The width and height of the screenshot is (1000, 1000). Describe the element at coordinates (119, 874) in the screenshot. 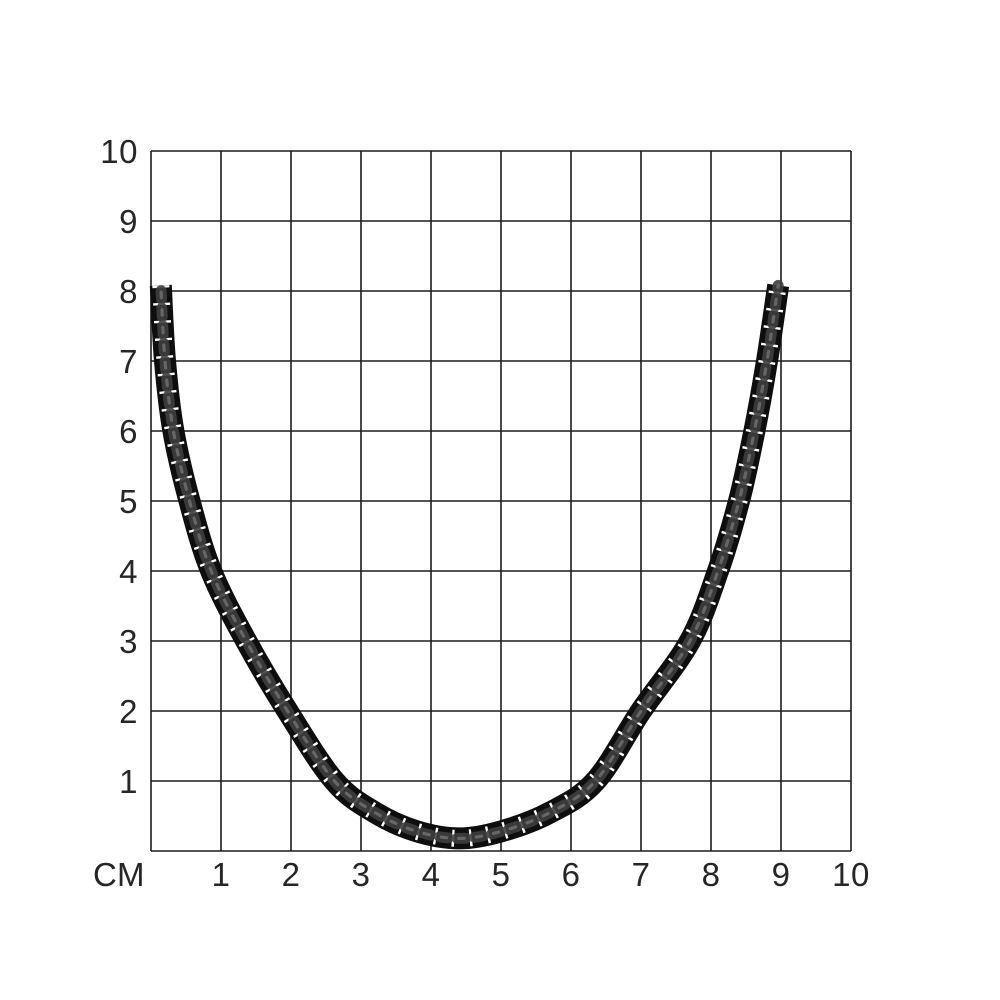

I see `axis-unit-label: СМ` at that location.